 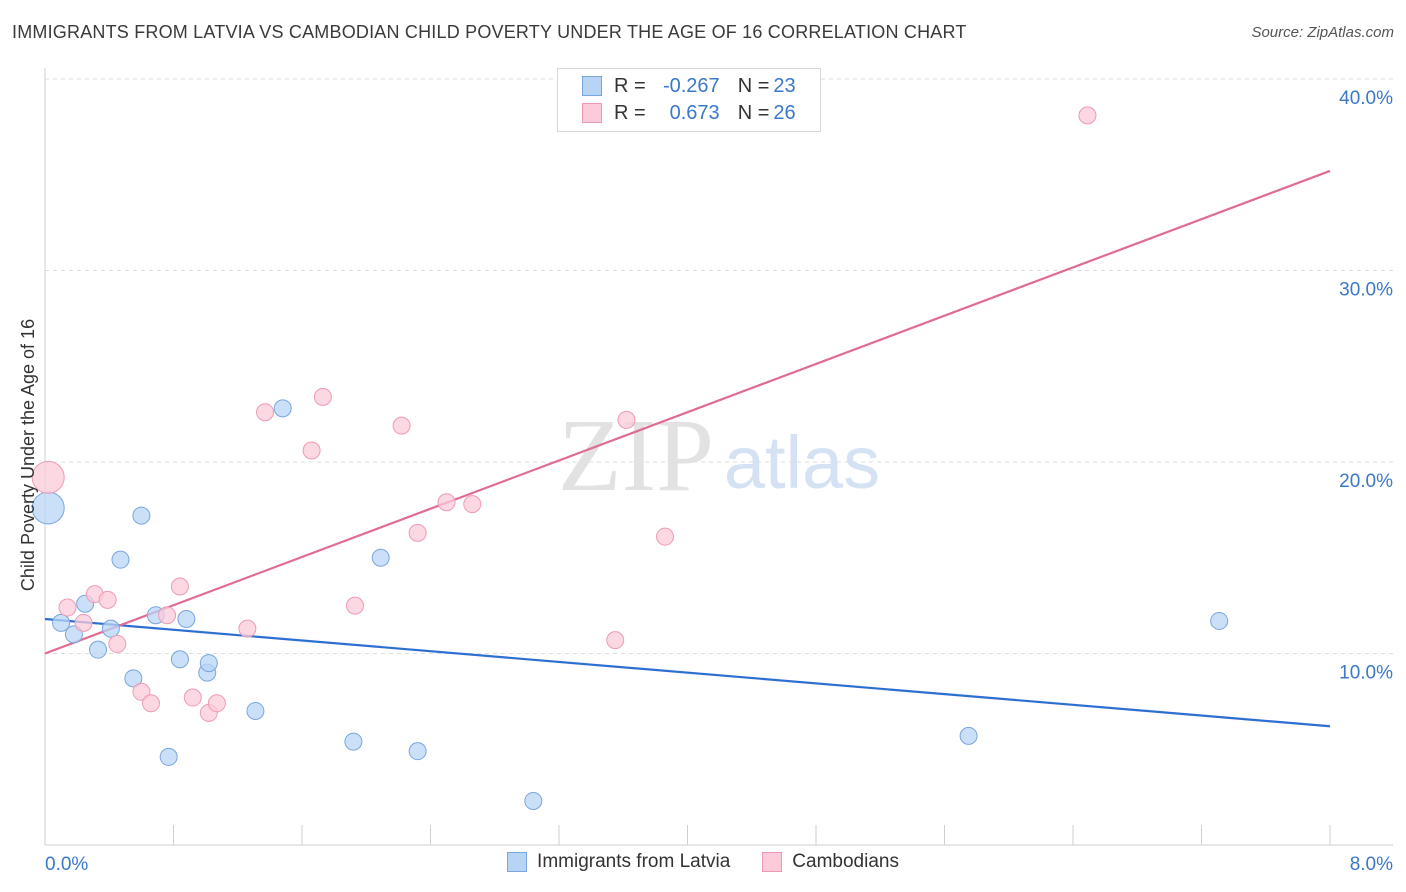 What do you see at coordinates (802, 462) in the screenshot?
I see `watermark-atlas: atlas` at bounding box center [802, 462].